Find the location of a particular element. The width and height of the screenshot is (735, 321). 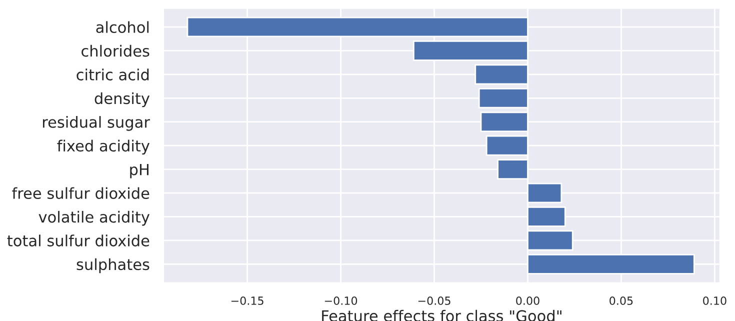

x-tick-label: 0.10 is located at coordinates (714, 300).